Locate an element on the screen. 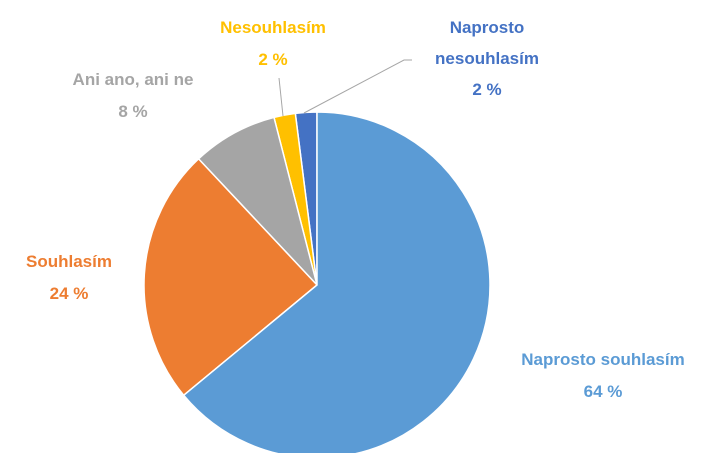 This screenshot has height=453, width=716. value-label: 8 % is located at coordinates (133, 111).